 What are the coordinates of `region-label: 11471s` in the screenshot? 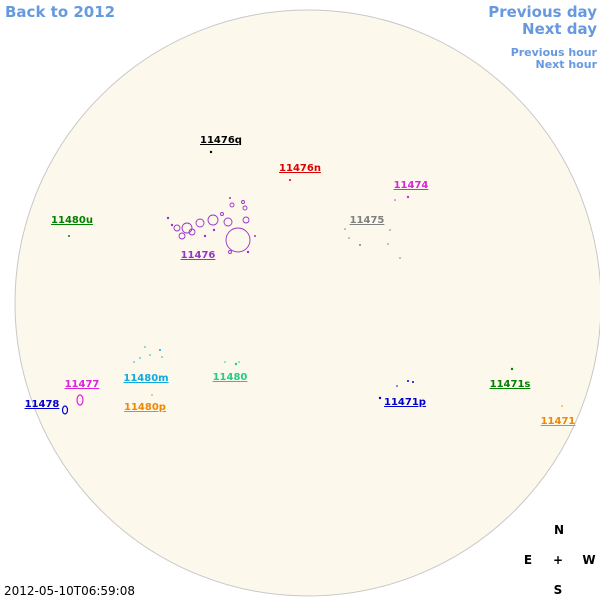 It's located at (510, 384).